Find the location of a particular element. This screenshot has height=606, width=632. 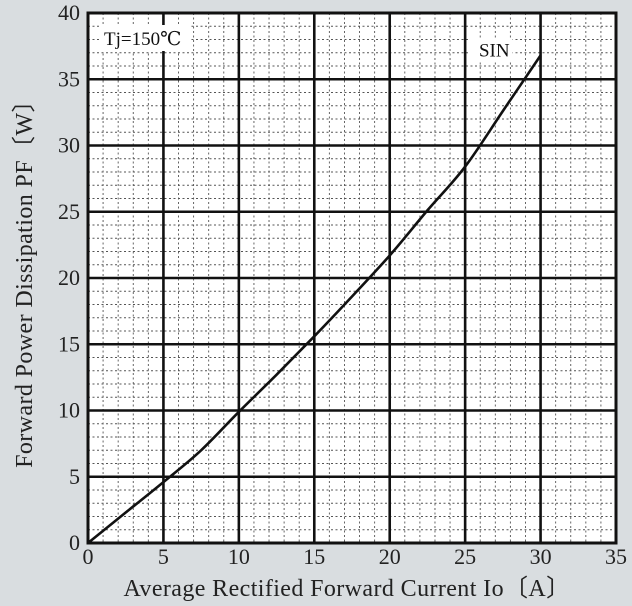

series-label-bg is located at coordinates (490, 50).